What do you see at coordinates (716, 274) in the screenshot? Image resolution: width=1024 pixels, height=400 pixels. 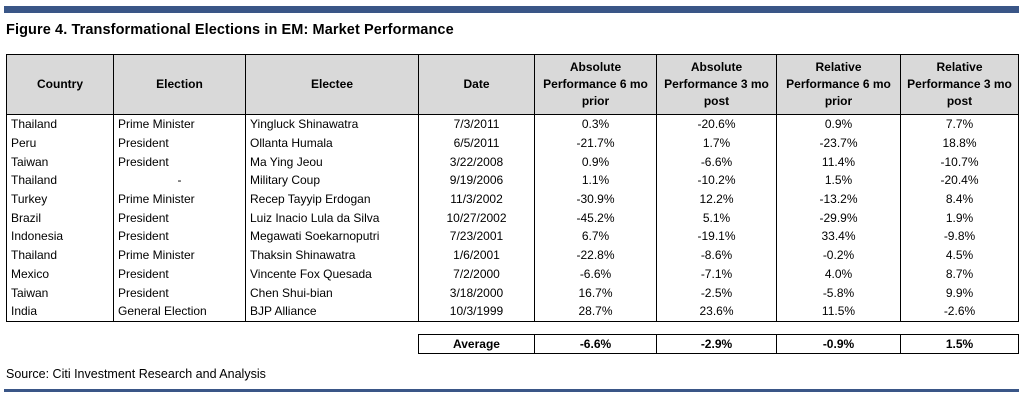 I see `cell-abs-post: -7.1%` at bounding box center [716, 274].